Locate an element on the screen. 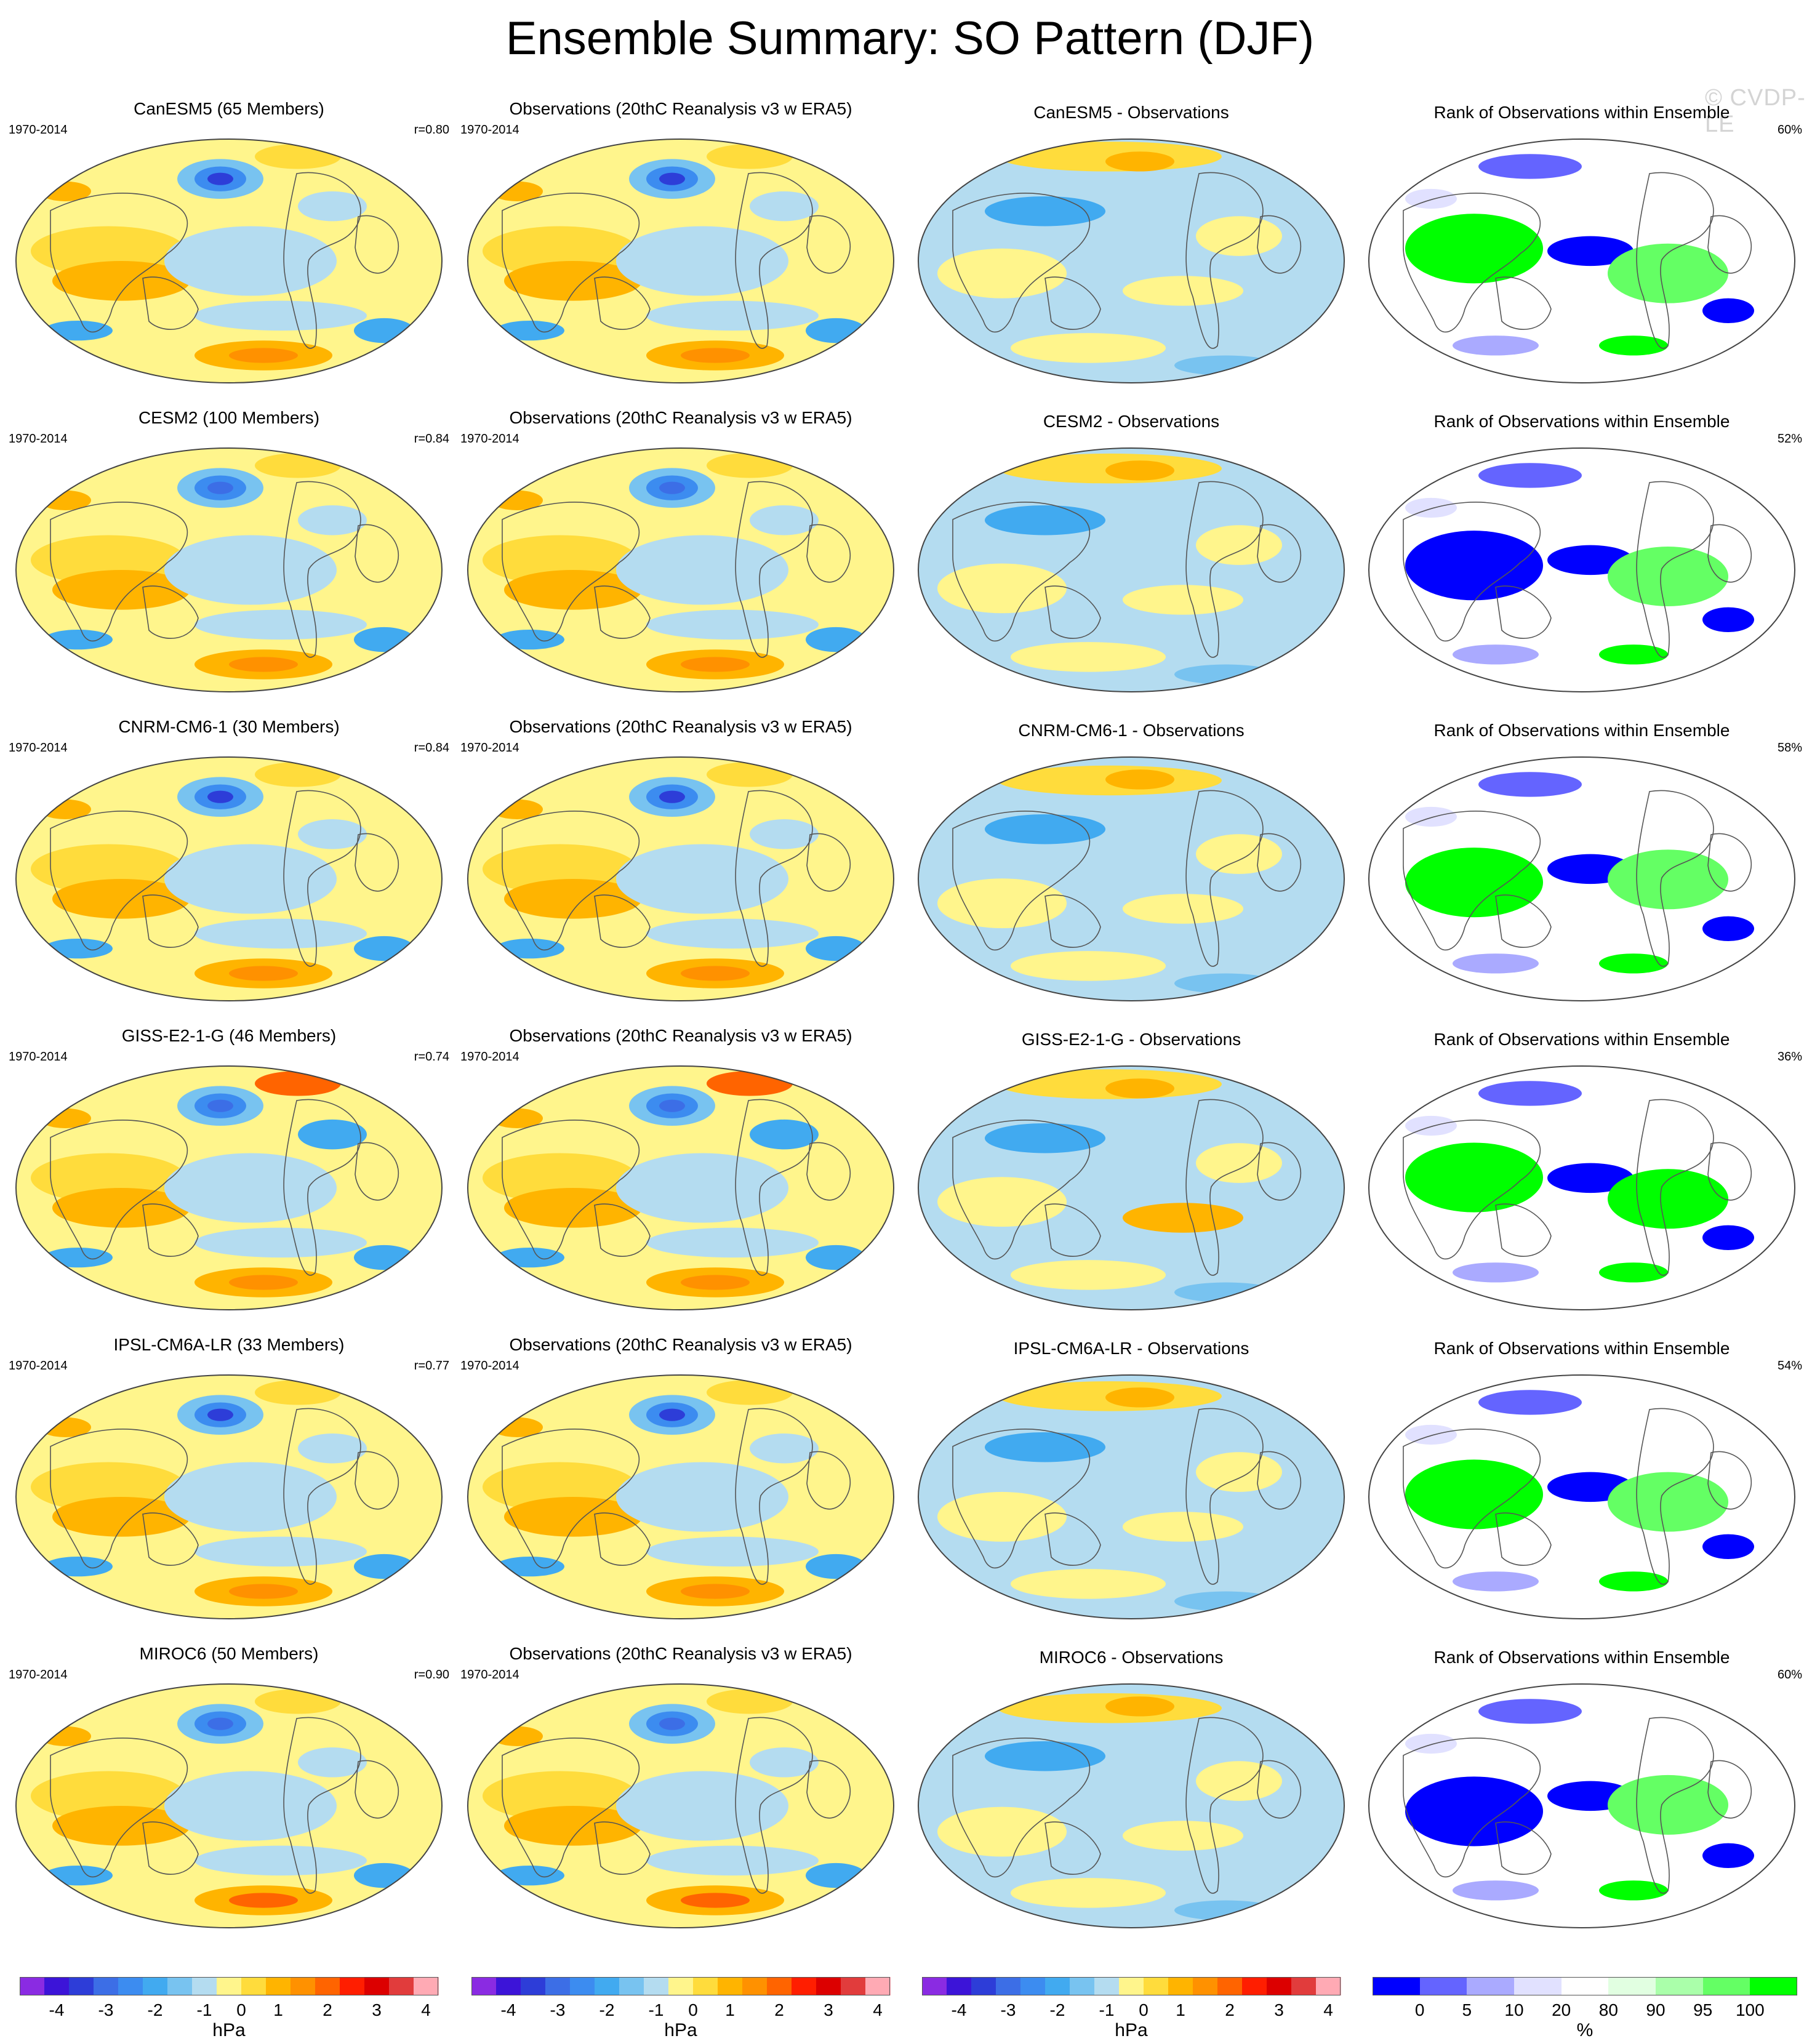 The height and width of the screenshot is (2041, 1820). colorbar-tick-label: 95 is located at coordinates (1703, 2009).